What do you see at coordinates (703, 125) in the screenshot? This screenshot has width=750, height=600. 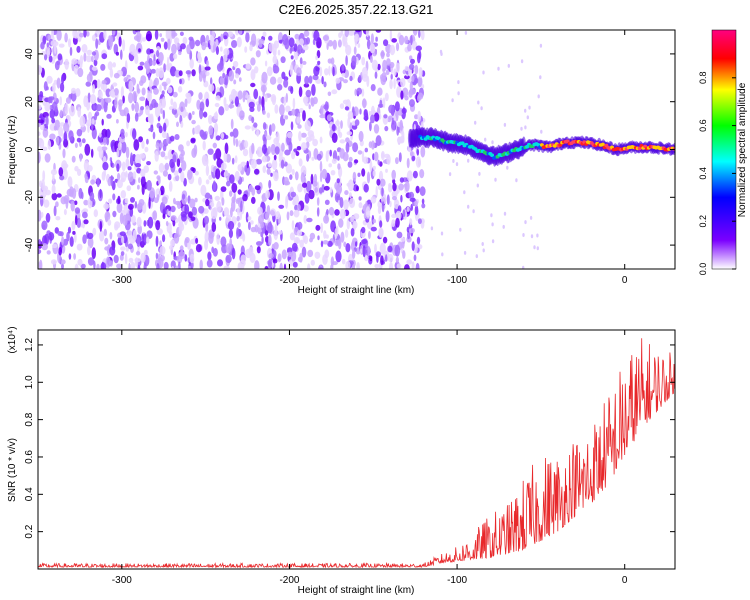 I see `colorbar-tick-label: 0.6` at bounding box center [703, 125].